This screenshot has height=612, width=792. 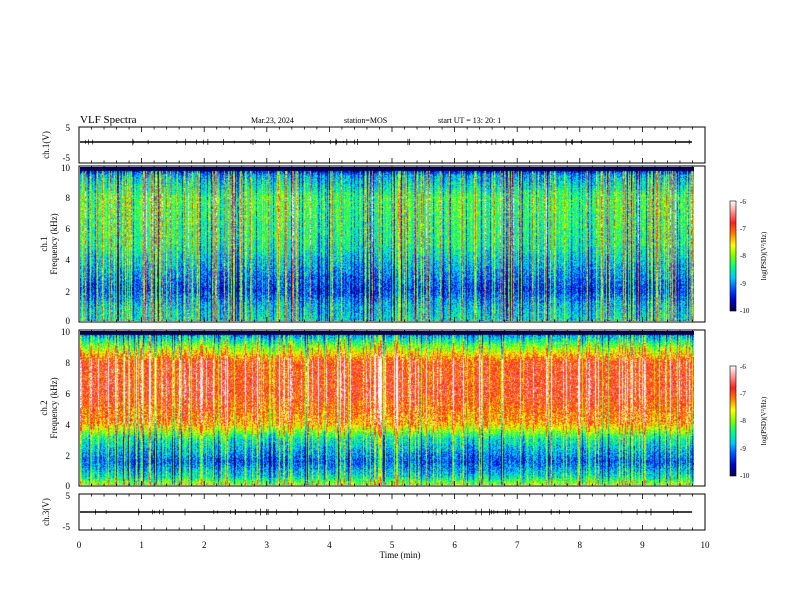 I want to click on panel-ch3-ticks, so click(x=392, y=512).